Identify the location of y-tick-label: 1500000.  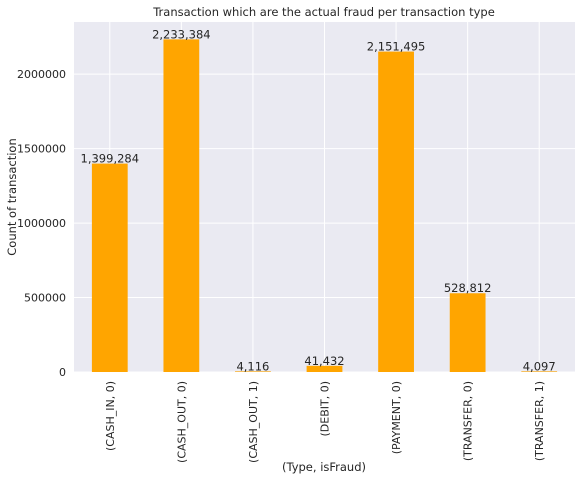
(41, 149).